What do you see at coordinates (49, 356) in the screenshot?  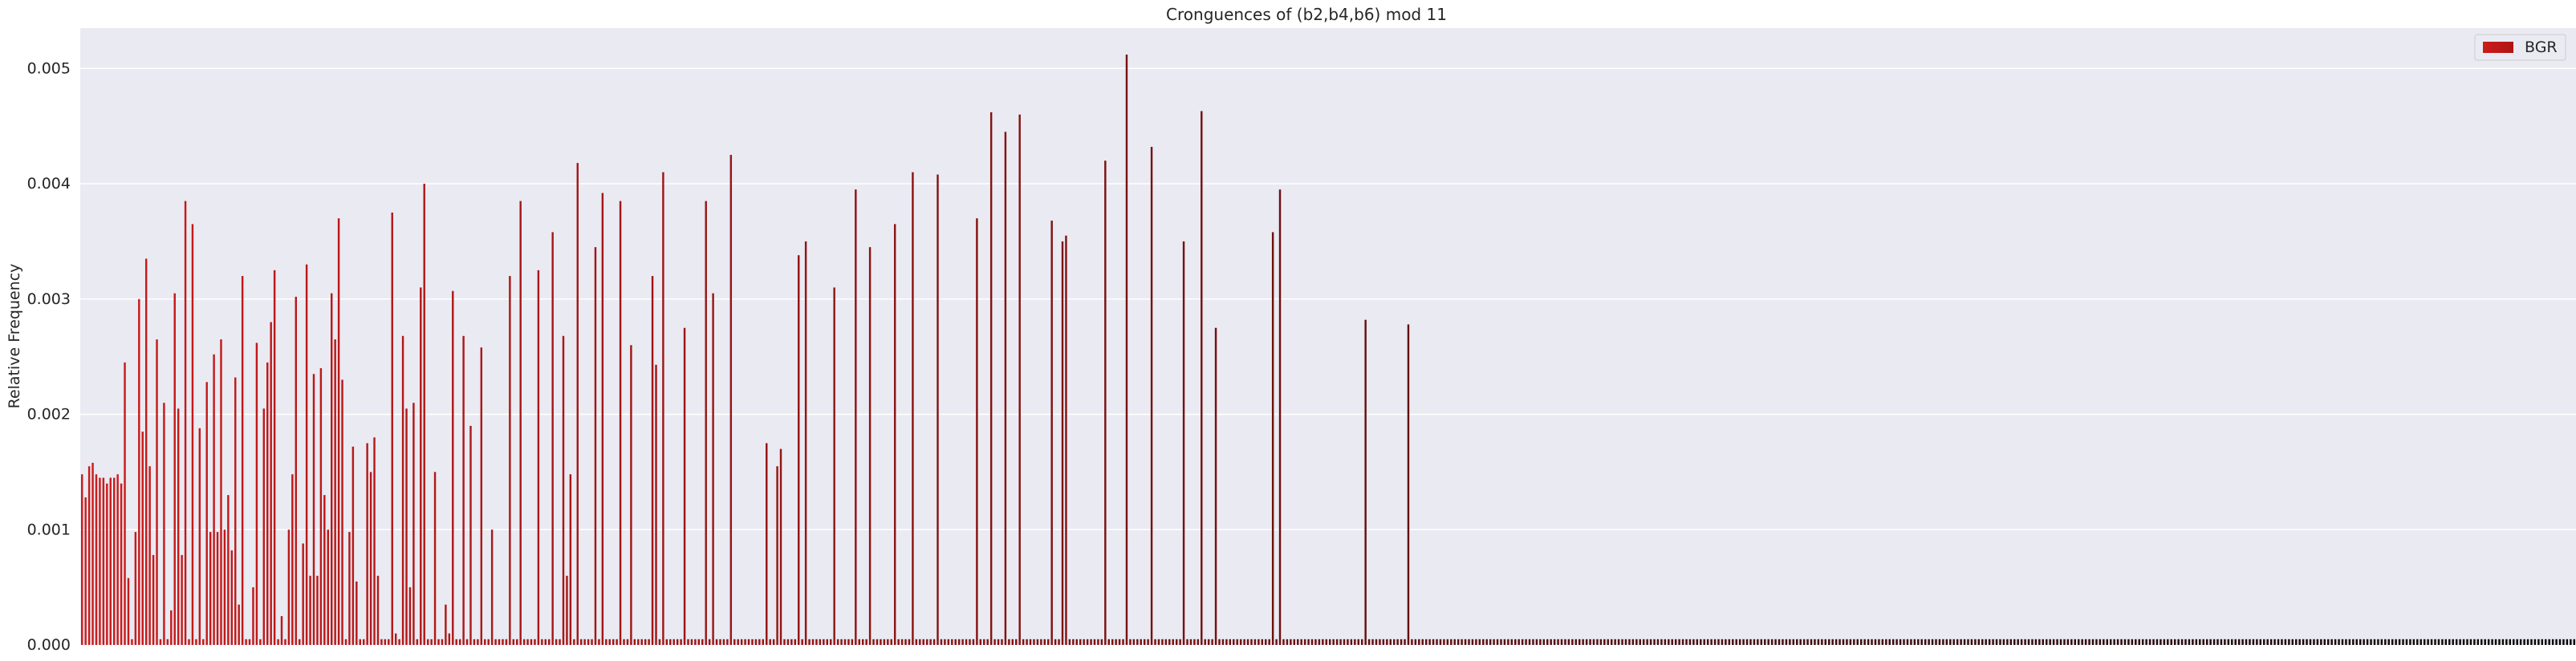 I see `y-tick-labels: 0.000 0.001 0.002 0.003 0.004 0.005` at bounding box center [49, 356].